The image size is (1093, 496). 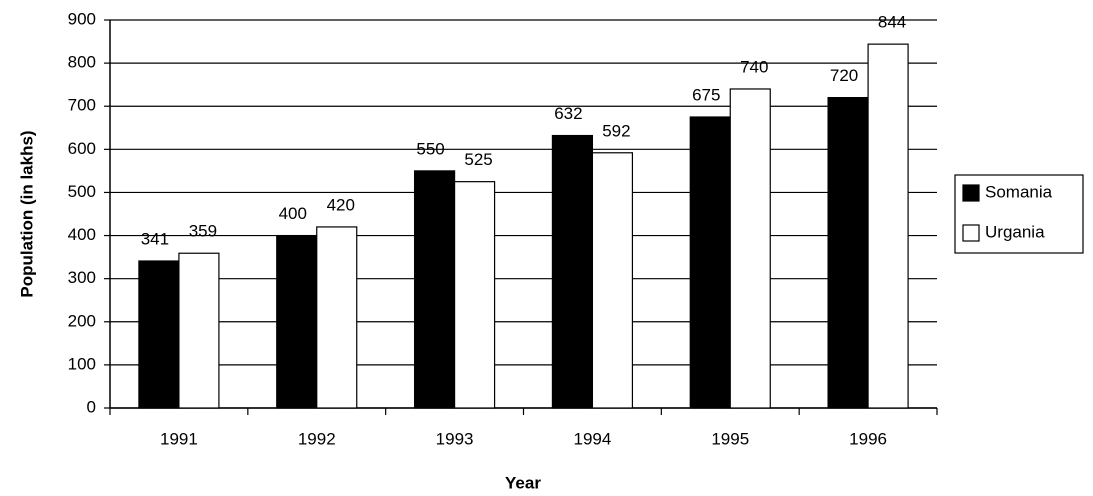 What do you see at coordinates (82, 148) in the screenshot?
I see `y-tick-label: 600` at bounding box center [82, 148].